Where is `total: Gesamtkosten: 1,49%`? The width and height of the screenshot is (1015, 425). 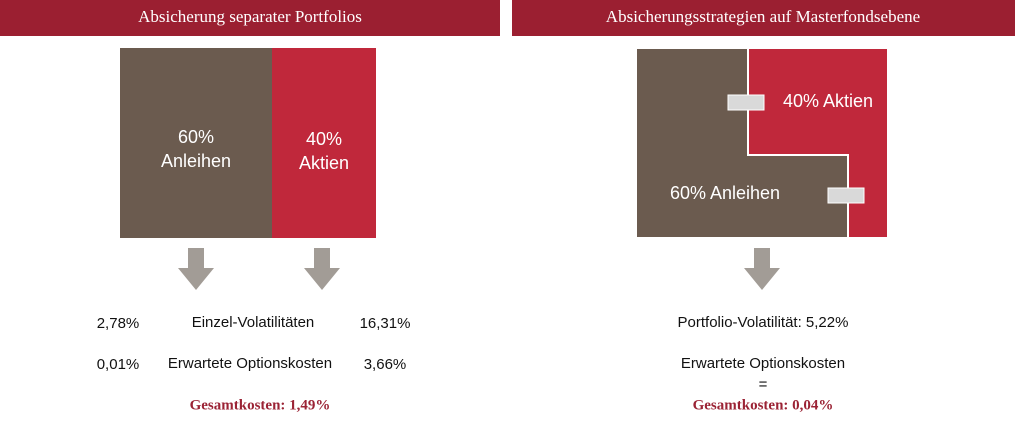 total: Gesamtkosten: 1,49% is located at coordinates (260, 405).